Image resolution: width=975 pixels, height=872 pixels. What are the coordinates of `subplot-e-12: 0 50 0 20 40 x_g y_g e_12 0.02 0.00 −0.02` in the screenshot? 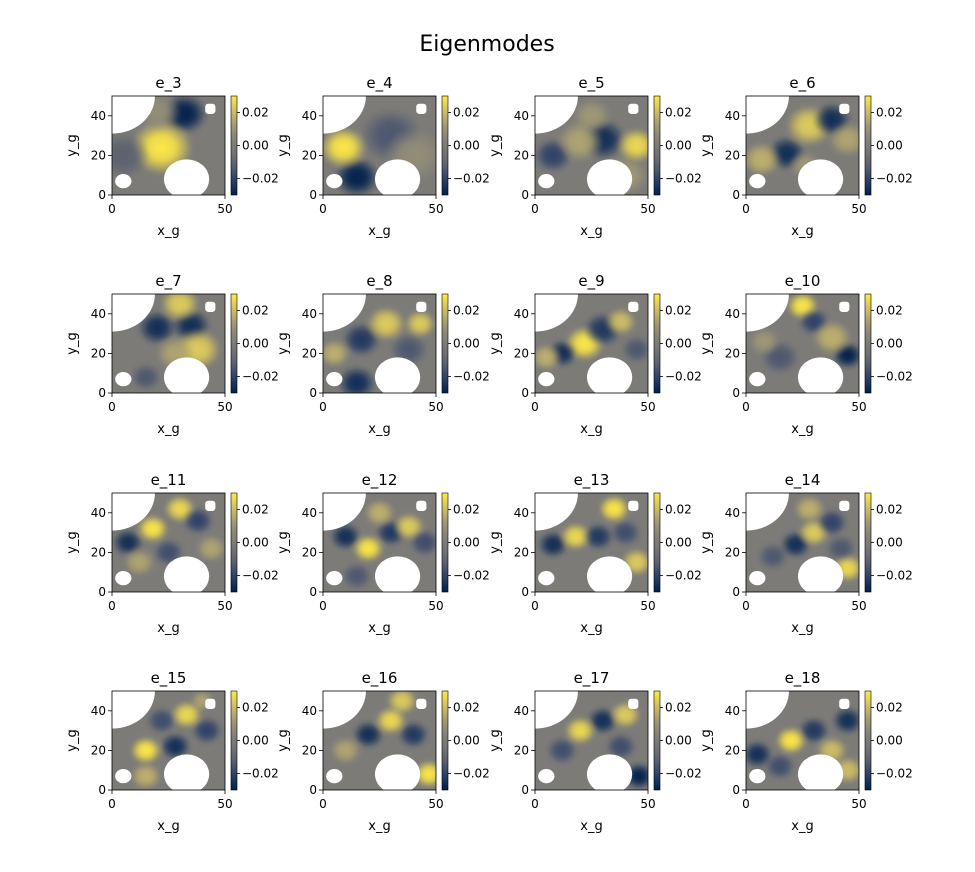 It's located at (383, 553).